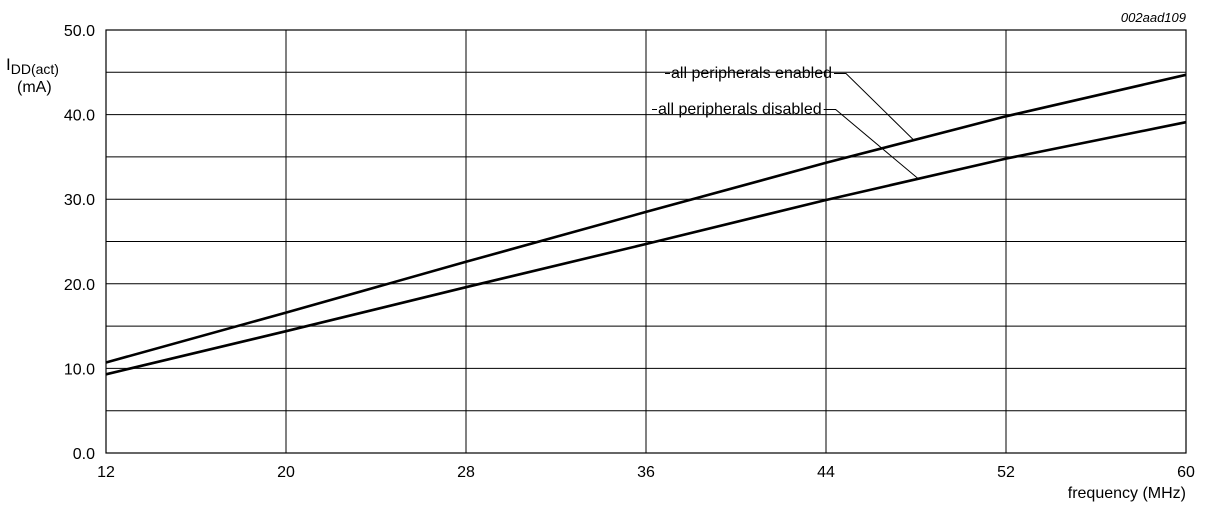 Image resolution: width=1206 pixels, height=505 pixels. I want to click on x-tick-label: 44, so click(826, 472).